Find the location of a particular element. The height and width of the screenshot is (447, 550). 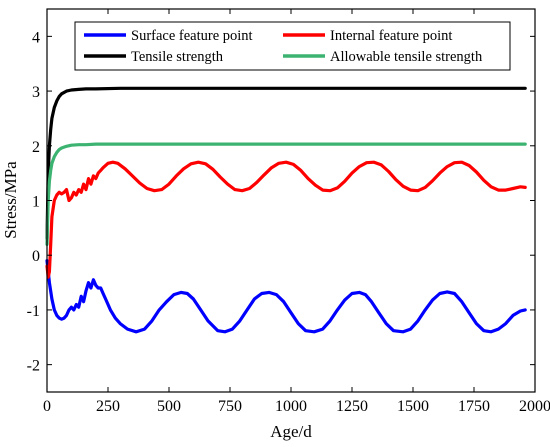

y-tick-label-1: 1 is located at coordinates (36, 202).